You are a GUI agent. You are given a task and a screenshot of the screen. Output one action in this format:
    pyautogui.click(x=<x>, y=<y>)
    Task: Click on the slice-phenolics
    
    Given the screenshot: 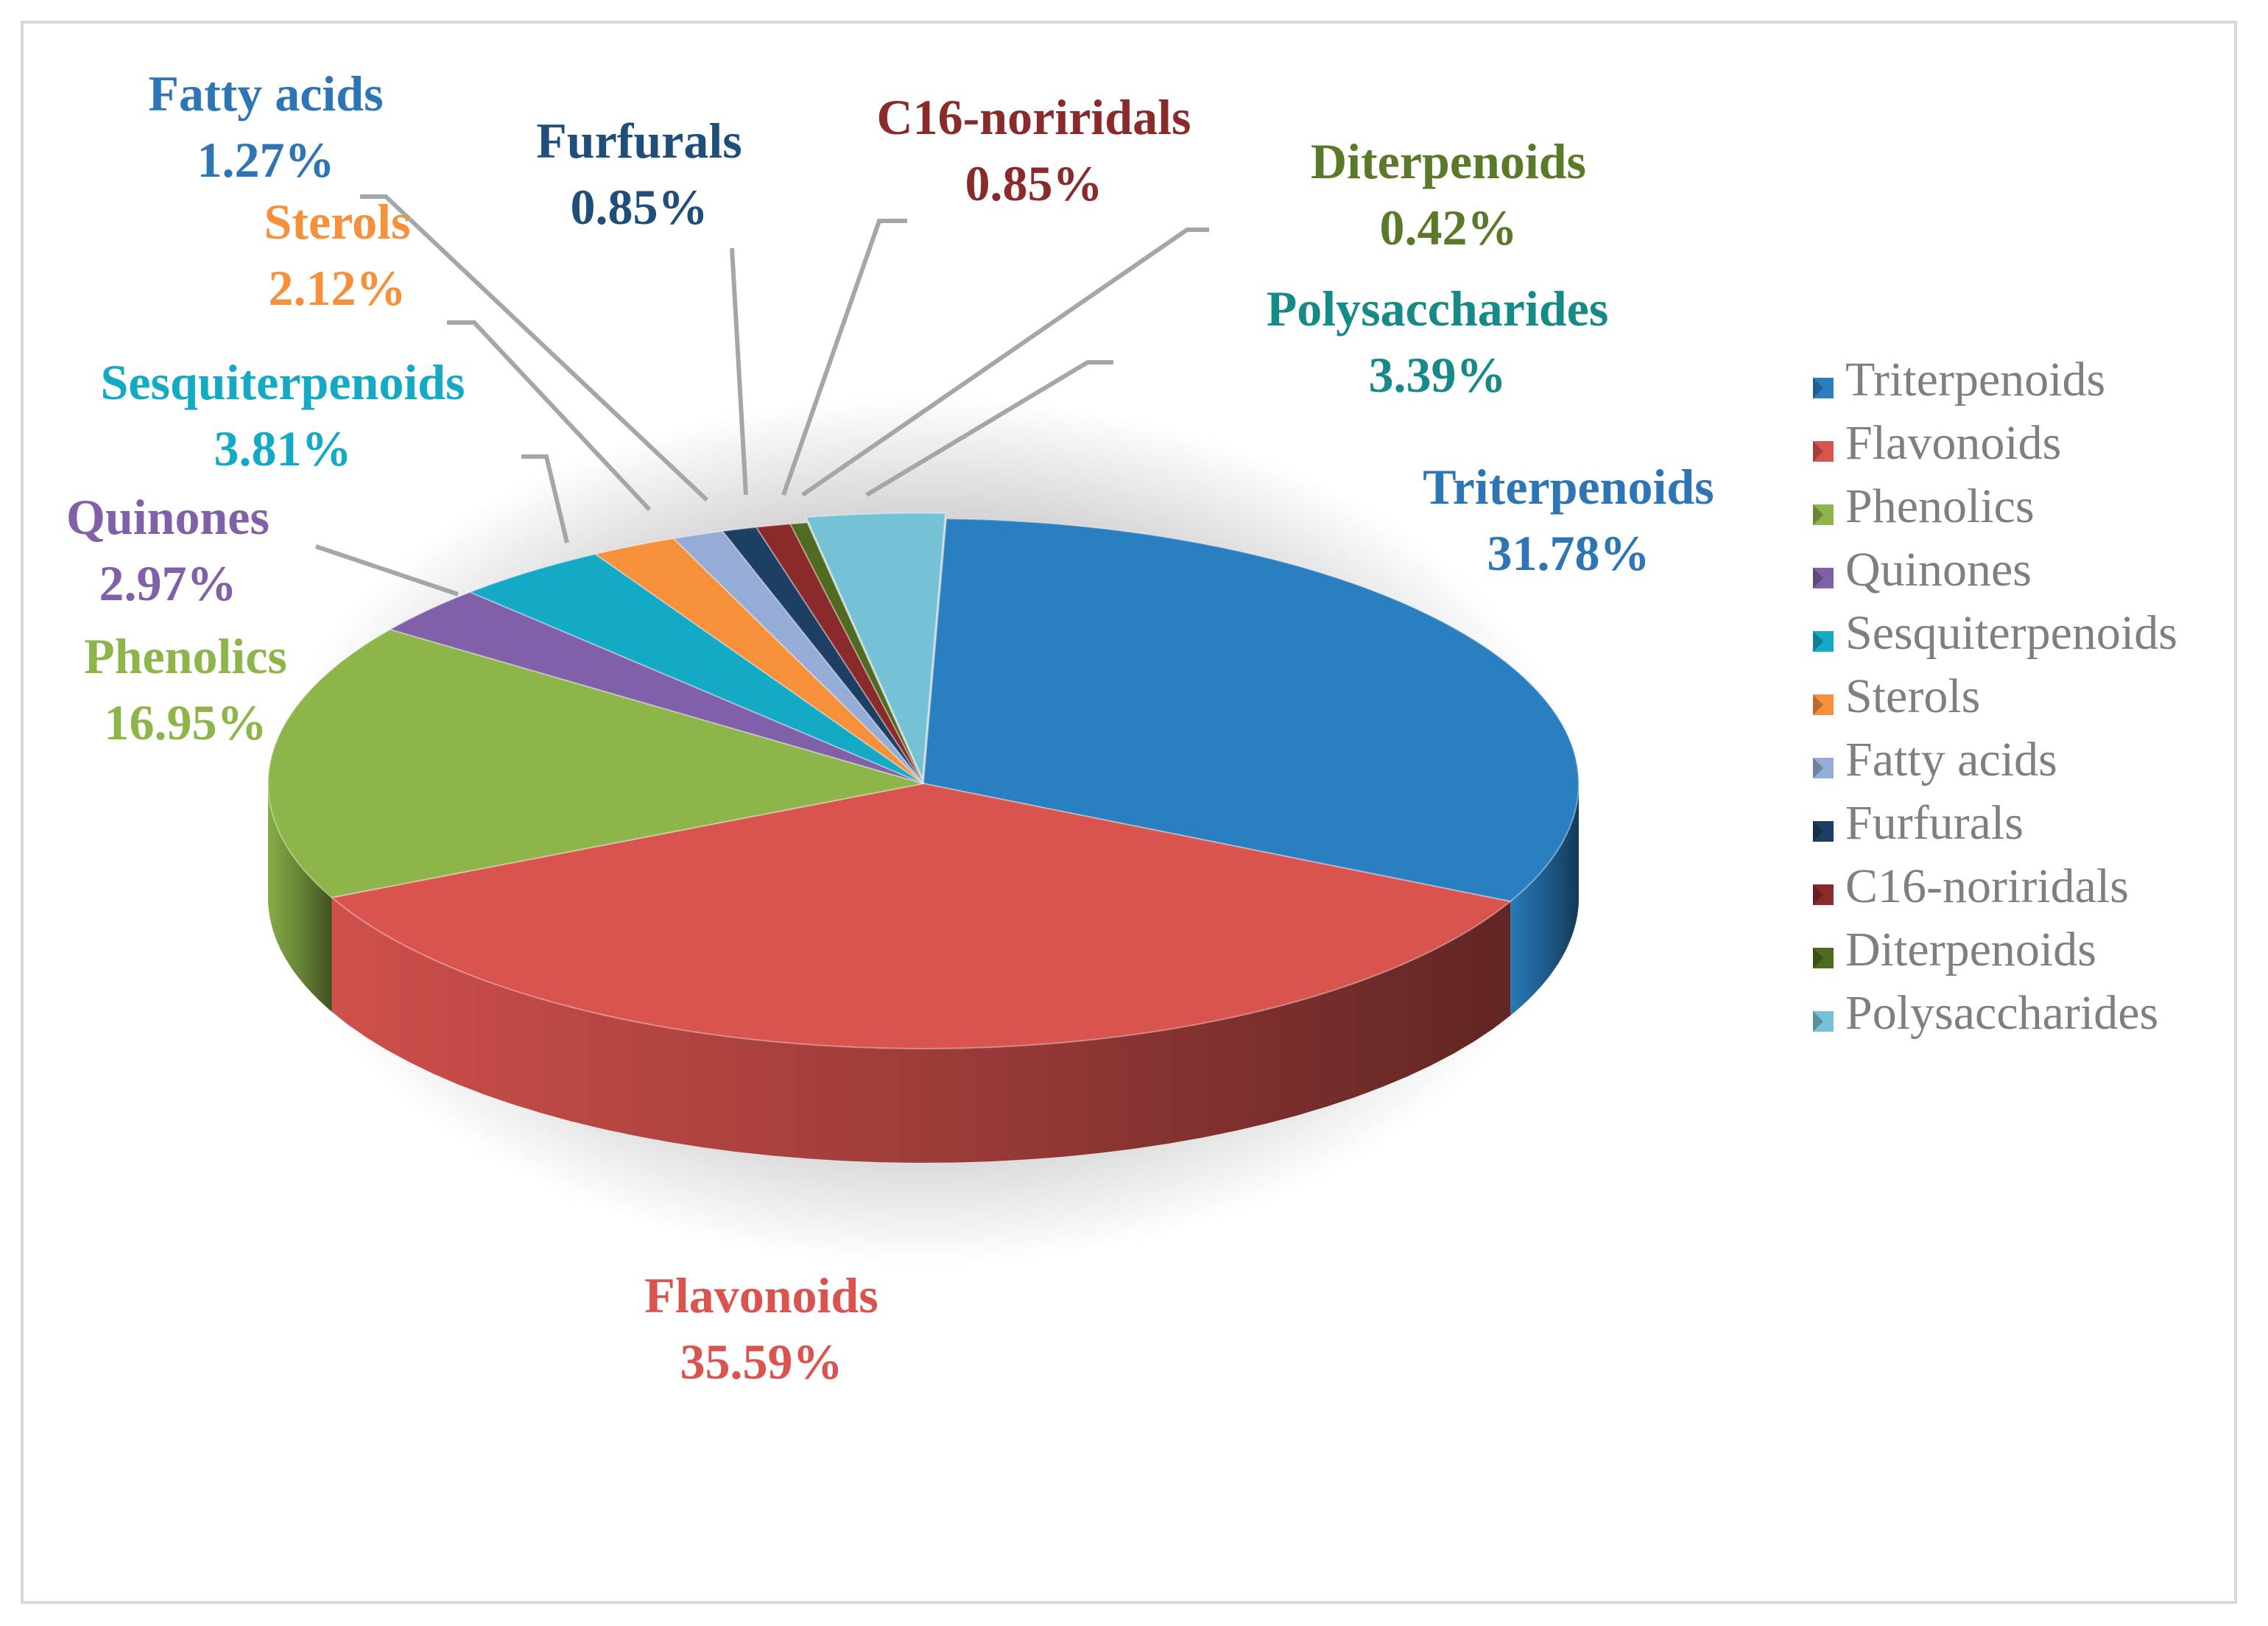 What is the action you would take?
    pyautogui.click(x=595, y=763)
    